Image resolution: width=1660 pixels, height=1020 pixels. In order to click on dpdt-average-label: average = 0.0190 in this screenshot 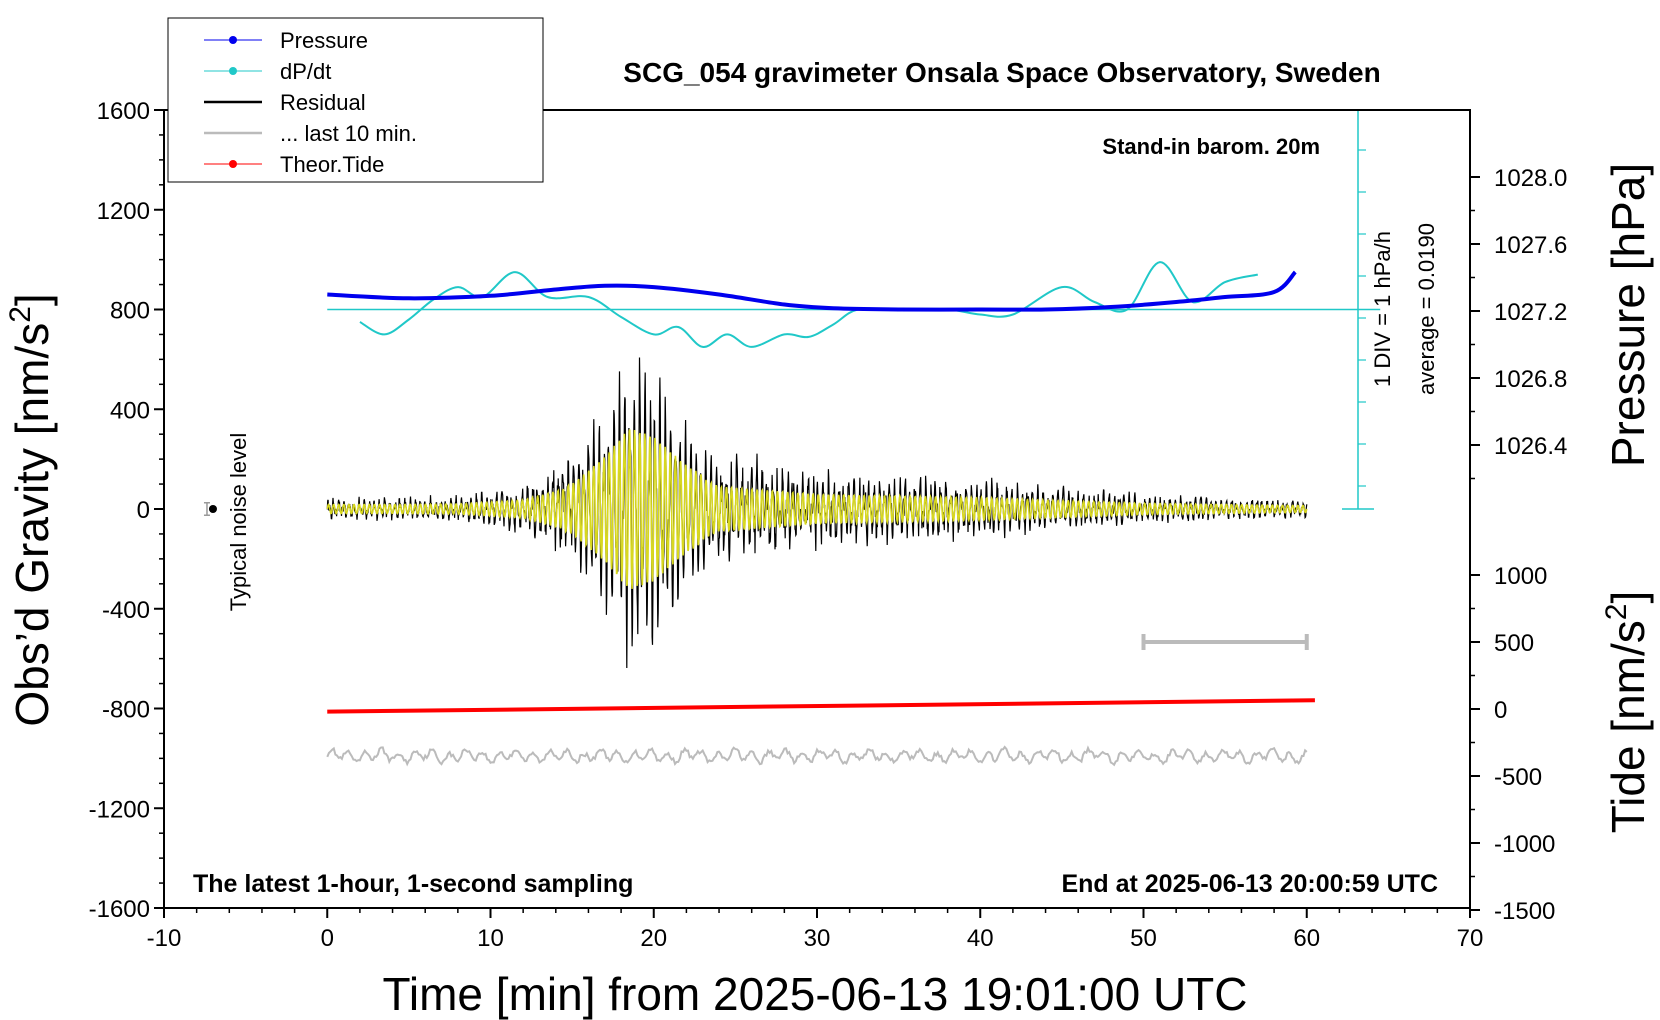, I will do `click(1426, 309)`.